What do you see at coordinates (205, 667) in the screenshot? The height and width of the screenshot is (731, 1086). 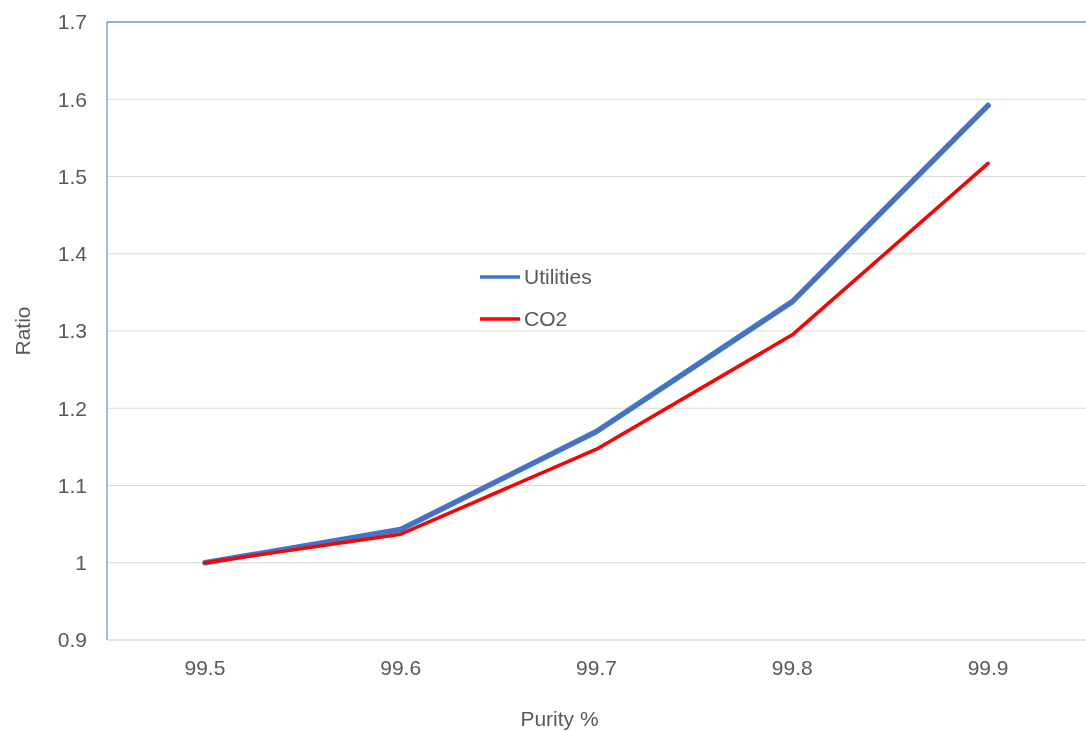 I see `x-tick-label: 99.5` at bounding box center [205, 667].